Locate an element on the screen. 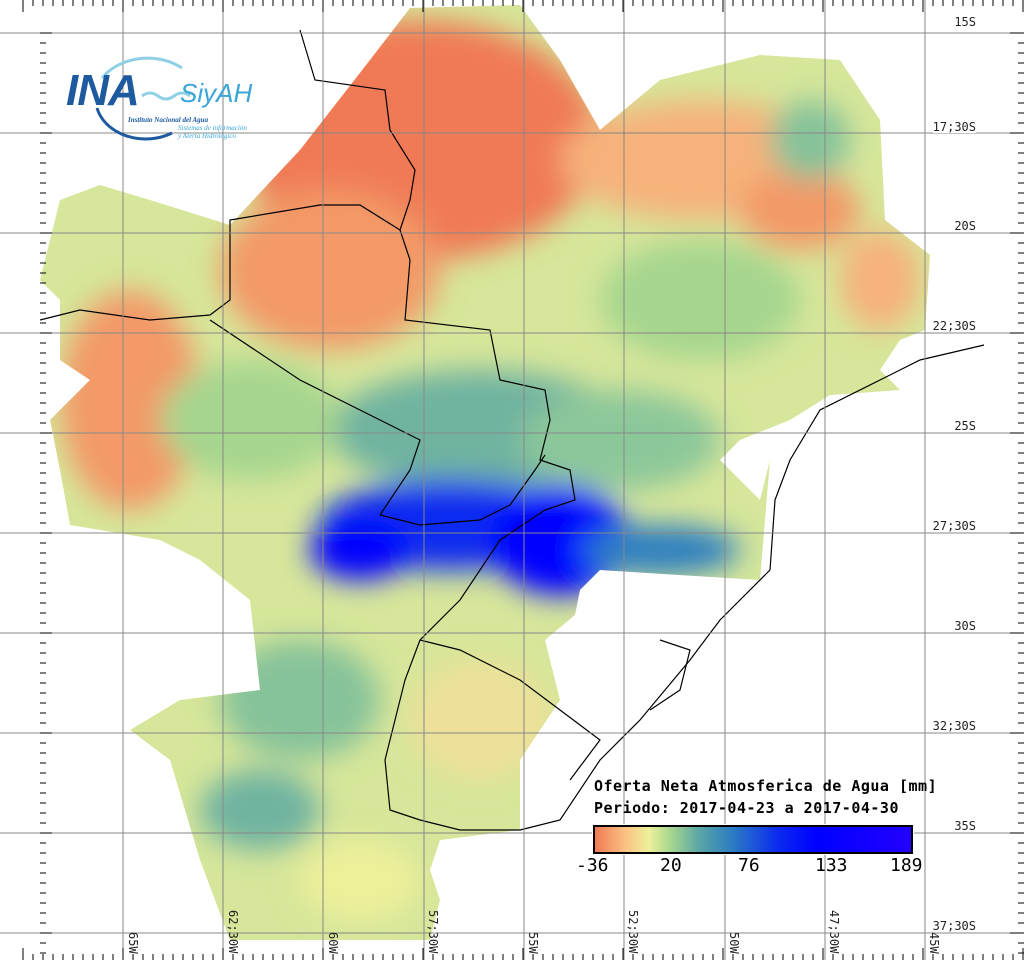 The height and width of the screenshot is (960, 1024). lat-label: 35S is located at coordinates (965, 826).